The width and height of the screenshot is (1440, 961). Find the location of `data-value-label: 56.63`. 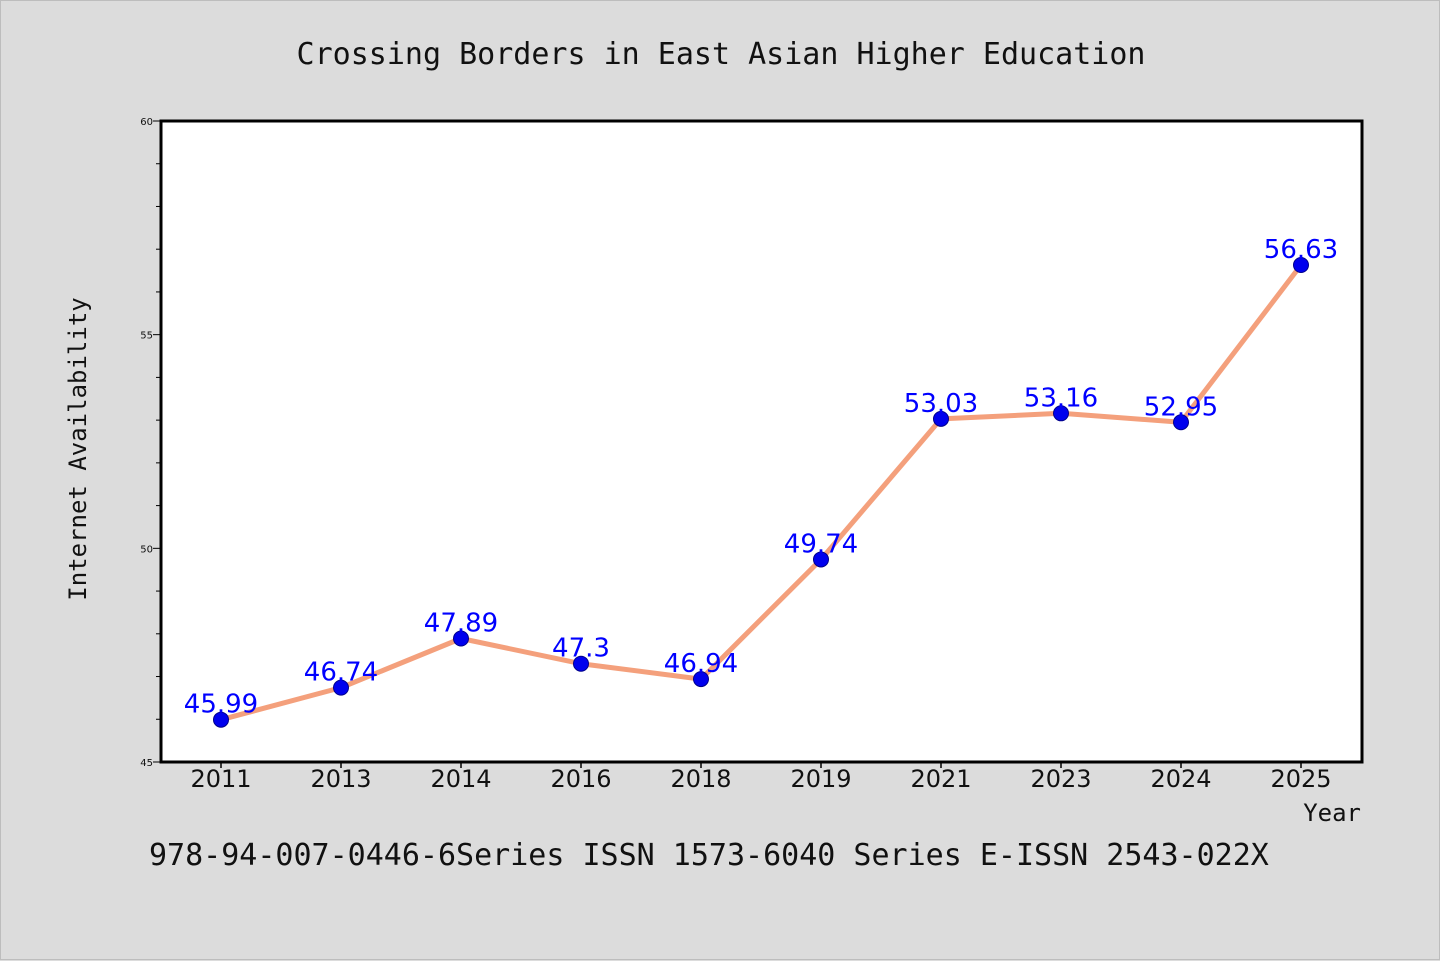

data-value-label: 56.63 is located at coordinates (1301, 250).